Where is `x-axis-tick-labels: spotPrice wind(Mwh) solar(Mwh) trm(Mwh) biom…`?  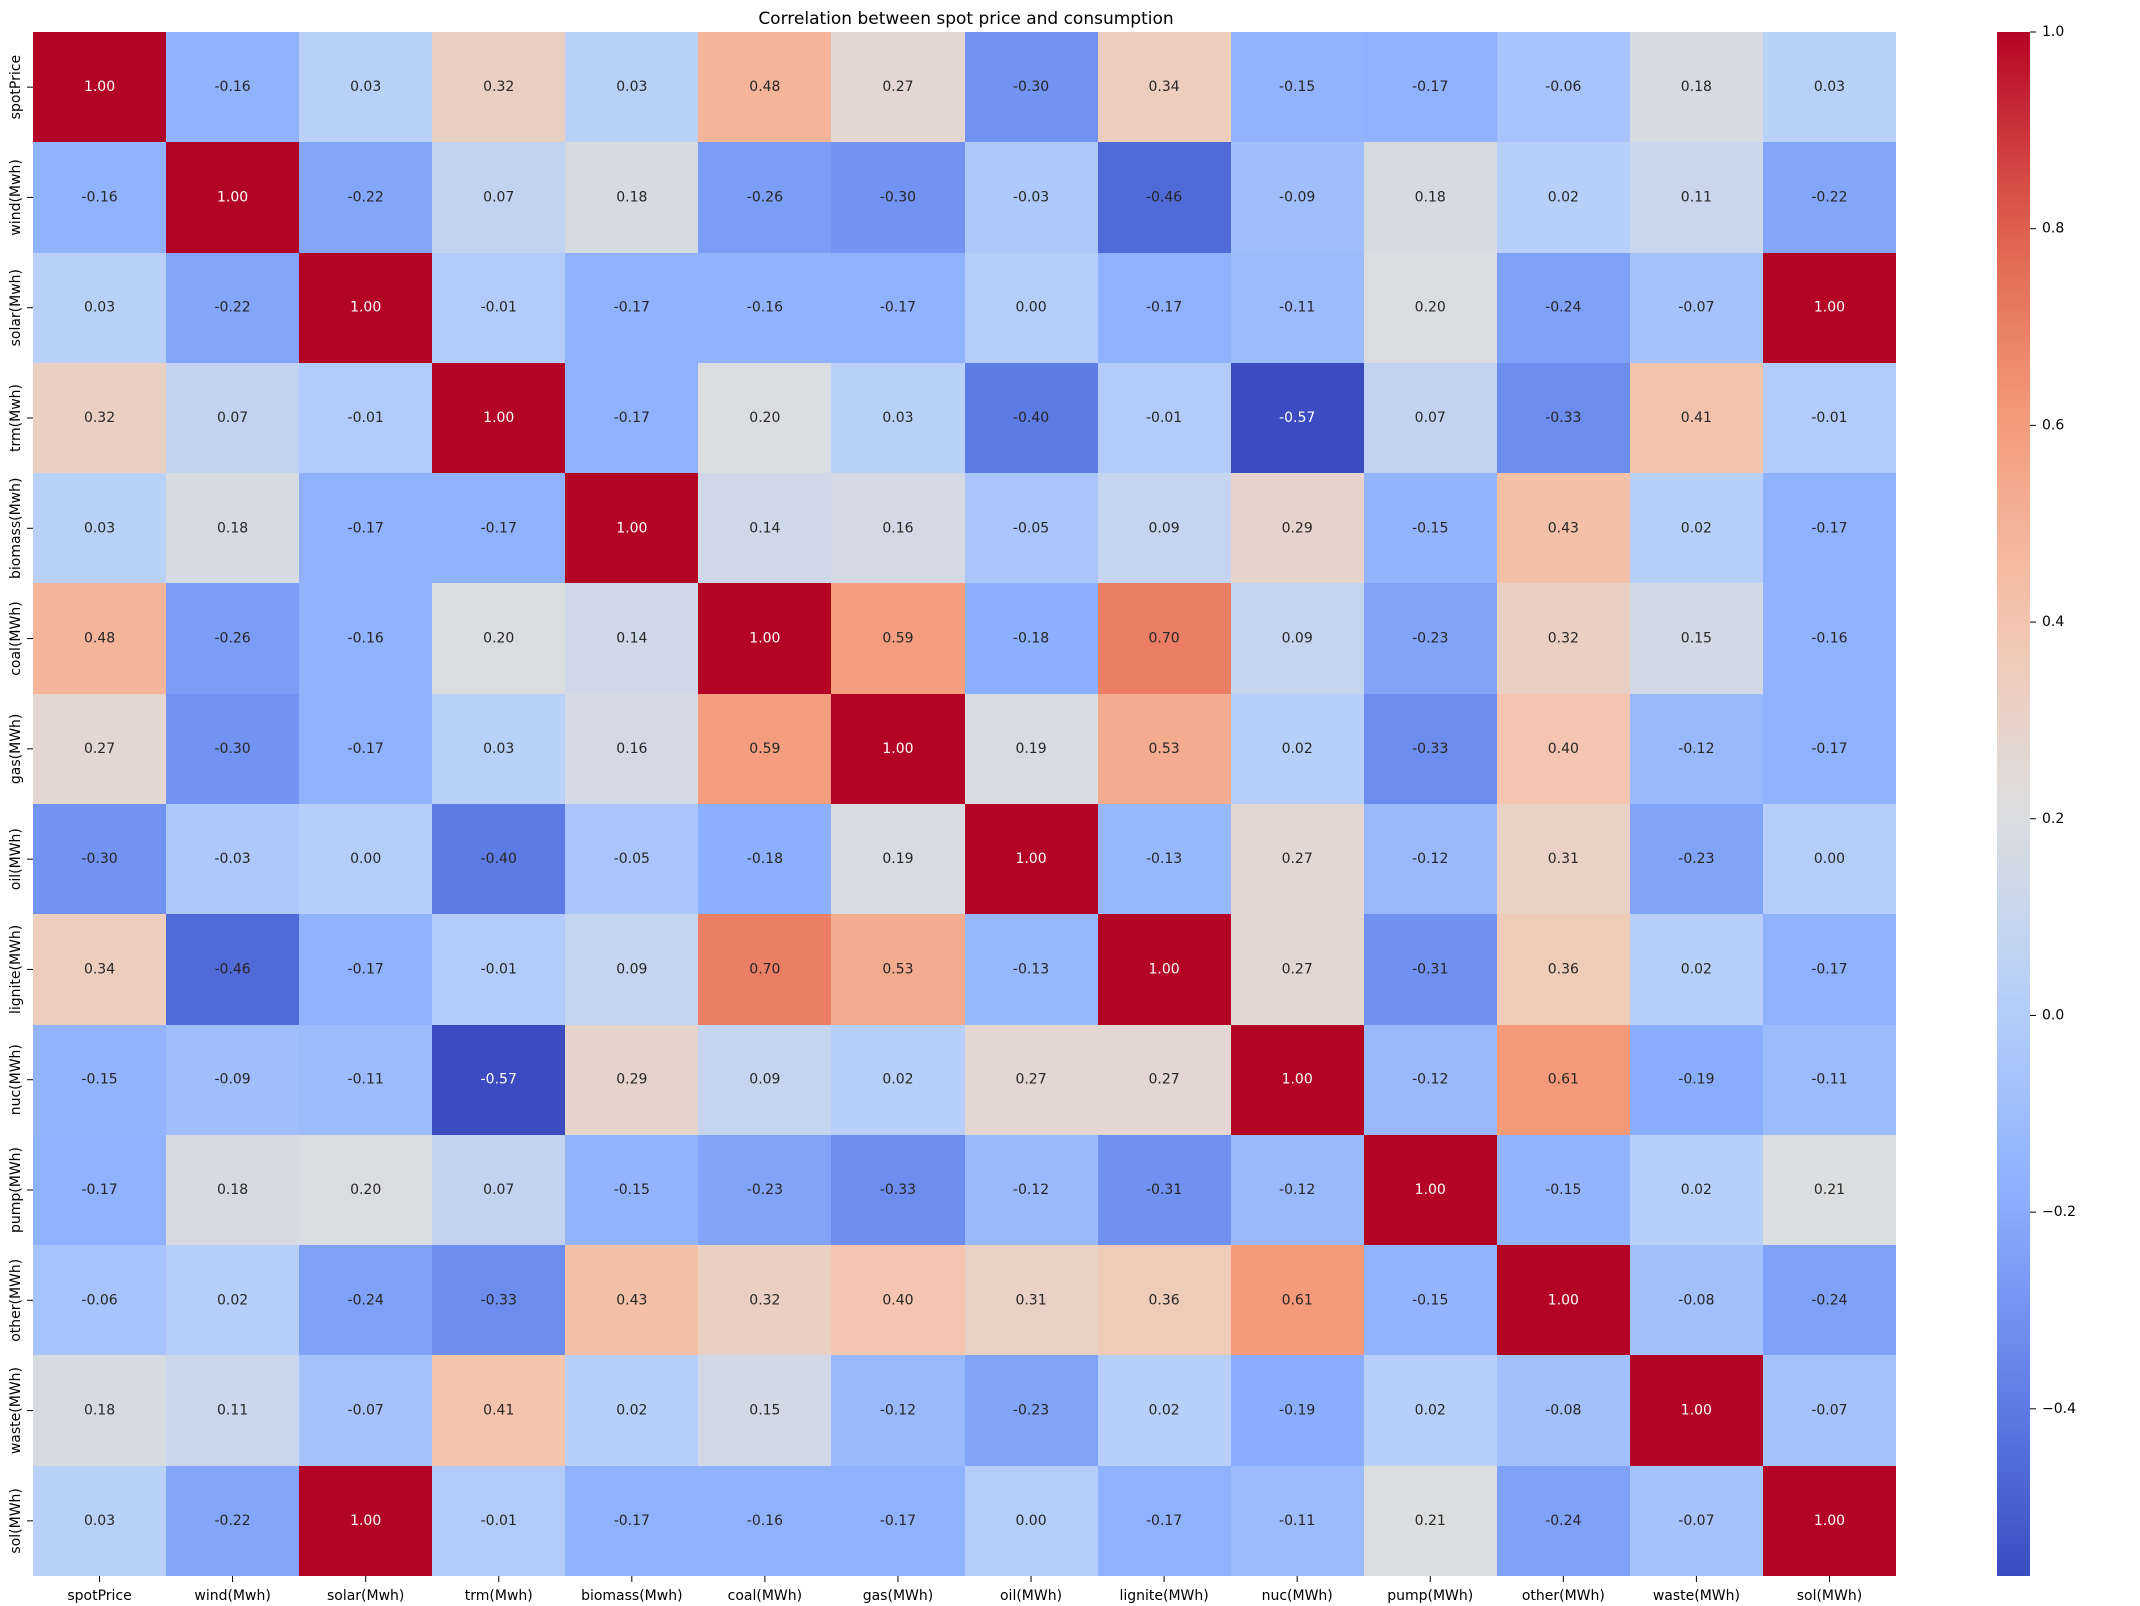 x-axis-tick-labels: spotPrice wind(Mwh) solar(Mwh) trm(Mwh) biom… is located at coordinates (964, 1590).